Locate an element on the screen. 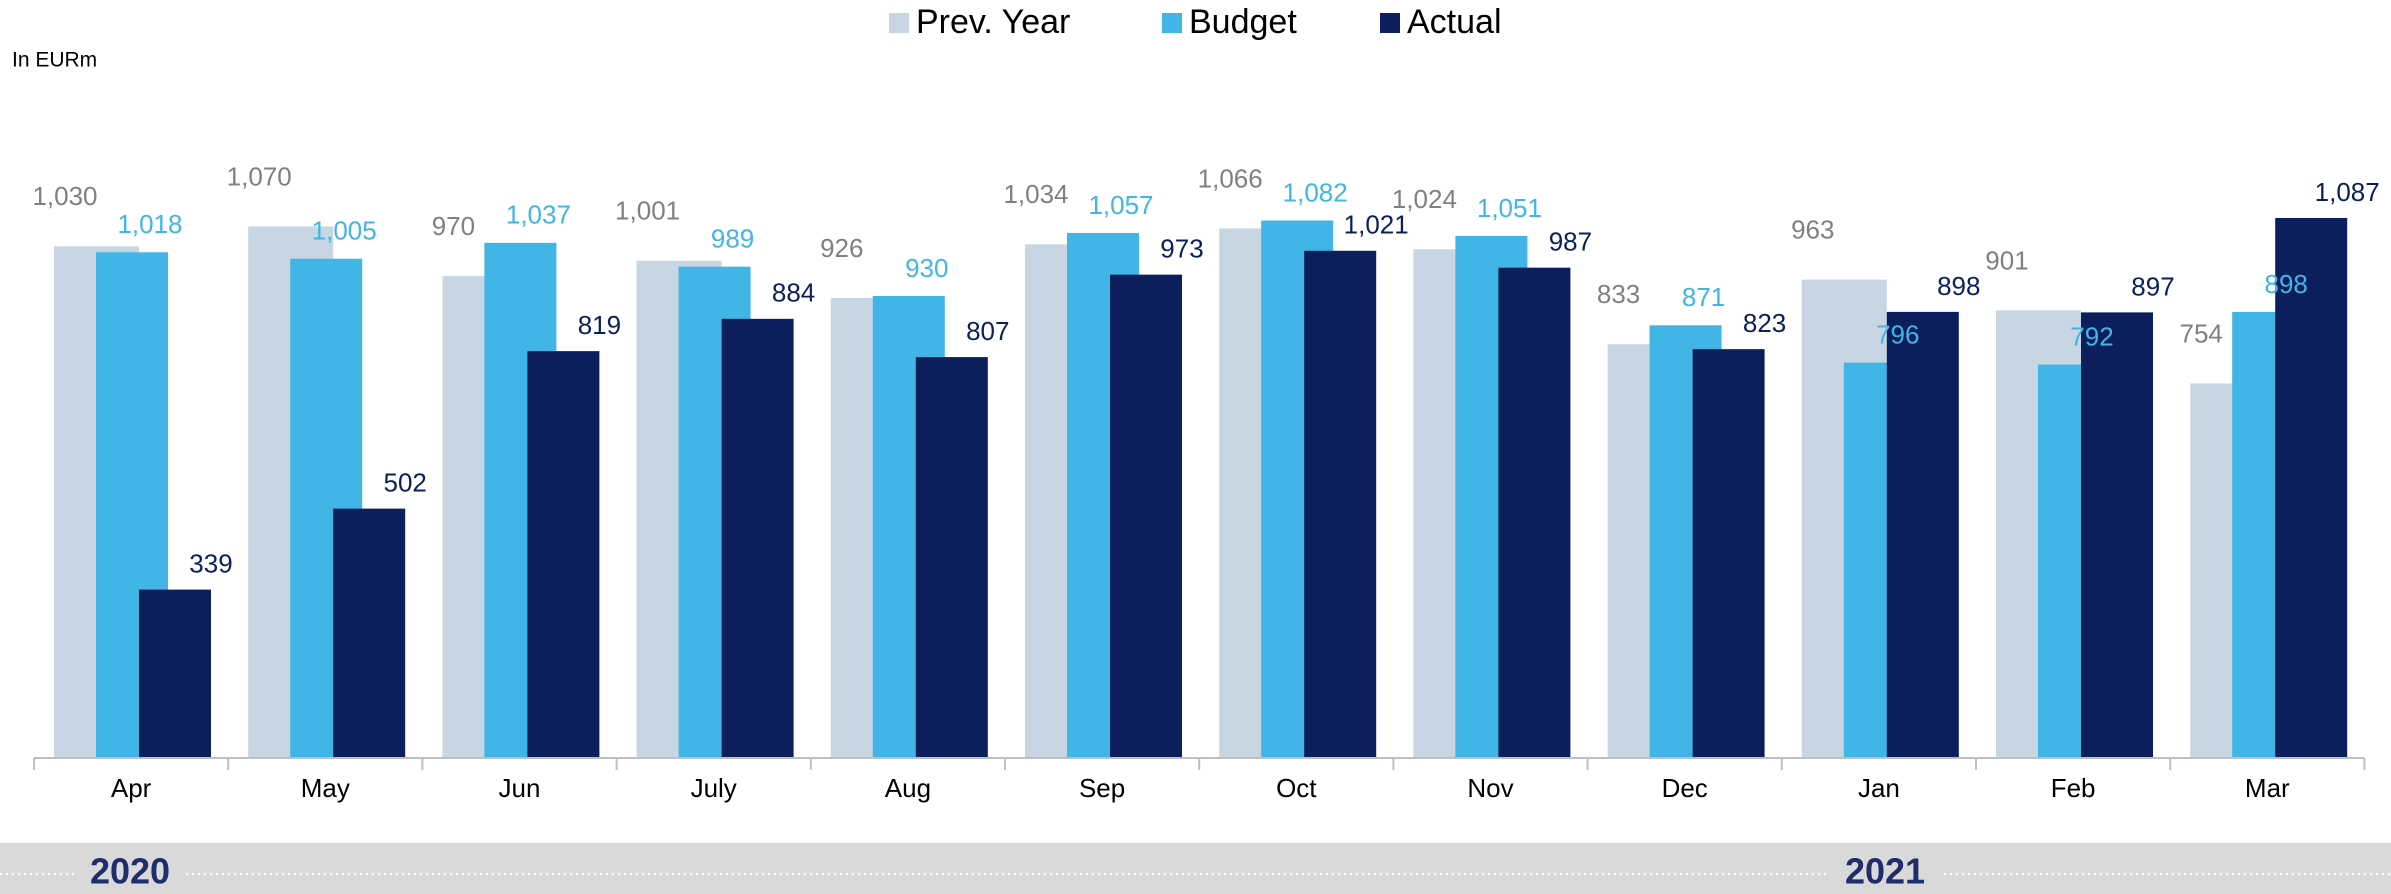 The height and width of the screenshot is (894, 2391). value-label: 884 is located at coordinates (793, 293).